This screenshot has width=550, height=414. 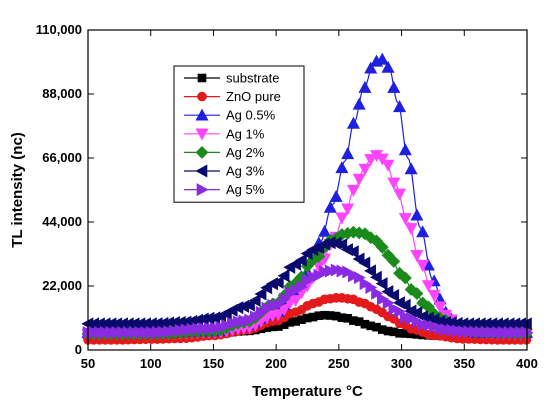 I want to click on legend-label-zno-pure: ZnO pure, so click(x=253, y=96).